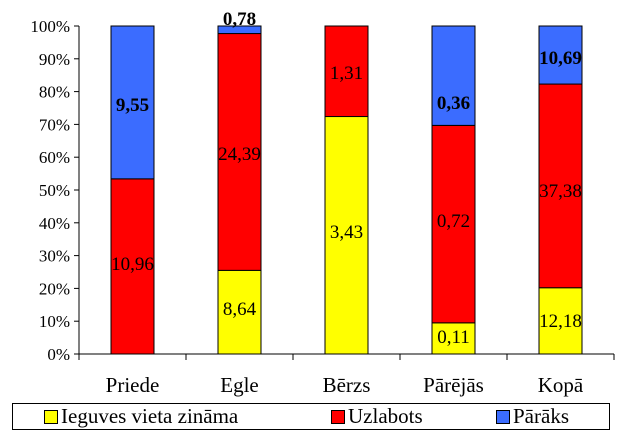 This screenshot has height=432, width=622. What do you see at coordinates (311, 416) in the screenshot?
I see `legend: Ieguves vieta zināma Uzlabots Pārāks` at bounding box center [311, 416].